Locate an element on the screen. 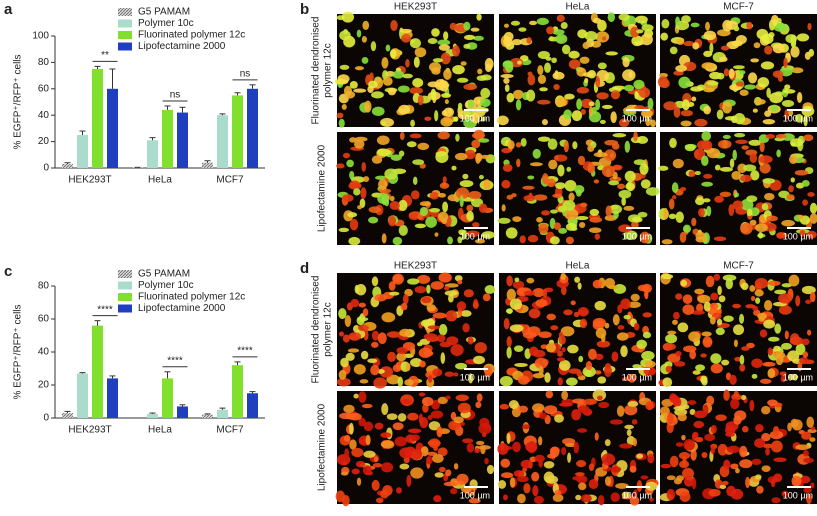 This screenshot has width=817, height=516. row-label: Fluorinated dendronised is located at coordinates (316, 330).